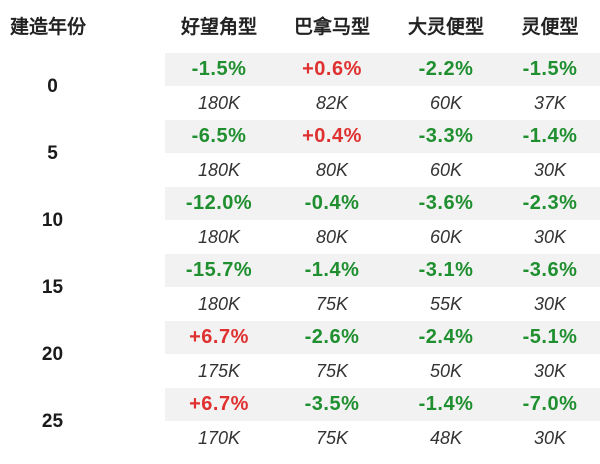 The height and width of the screenshot is (464, 600). Describe the element at coordinates (550, 203) in the screenshot. I see `change-cell: -2.3%` at that location.